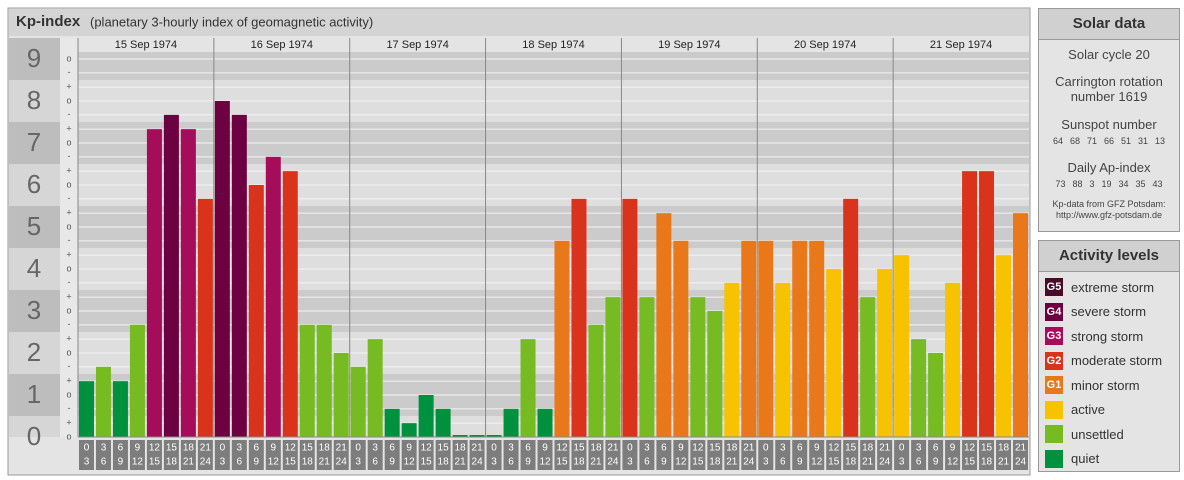 The height and width of the screenshot is (480, 1184). What do you see at coordinates (34, 310) in the screenshot?
I see `y-tick-label: 3` at bounding box center [34, 310].